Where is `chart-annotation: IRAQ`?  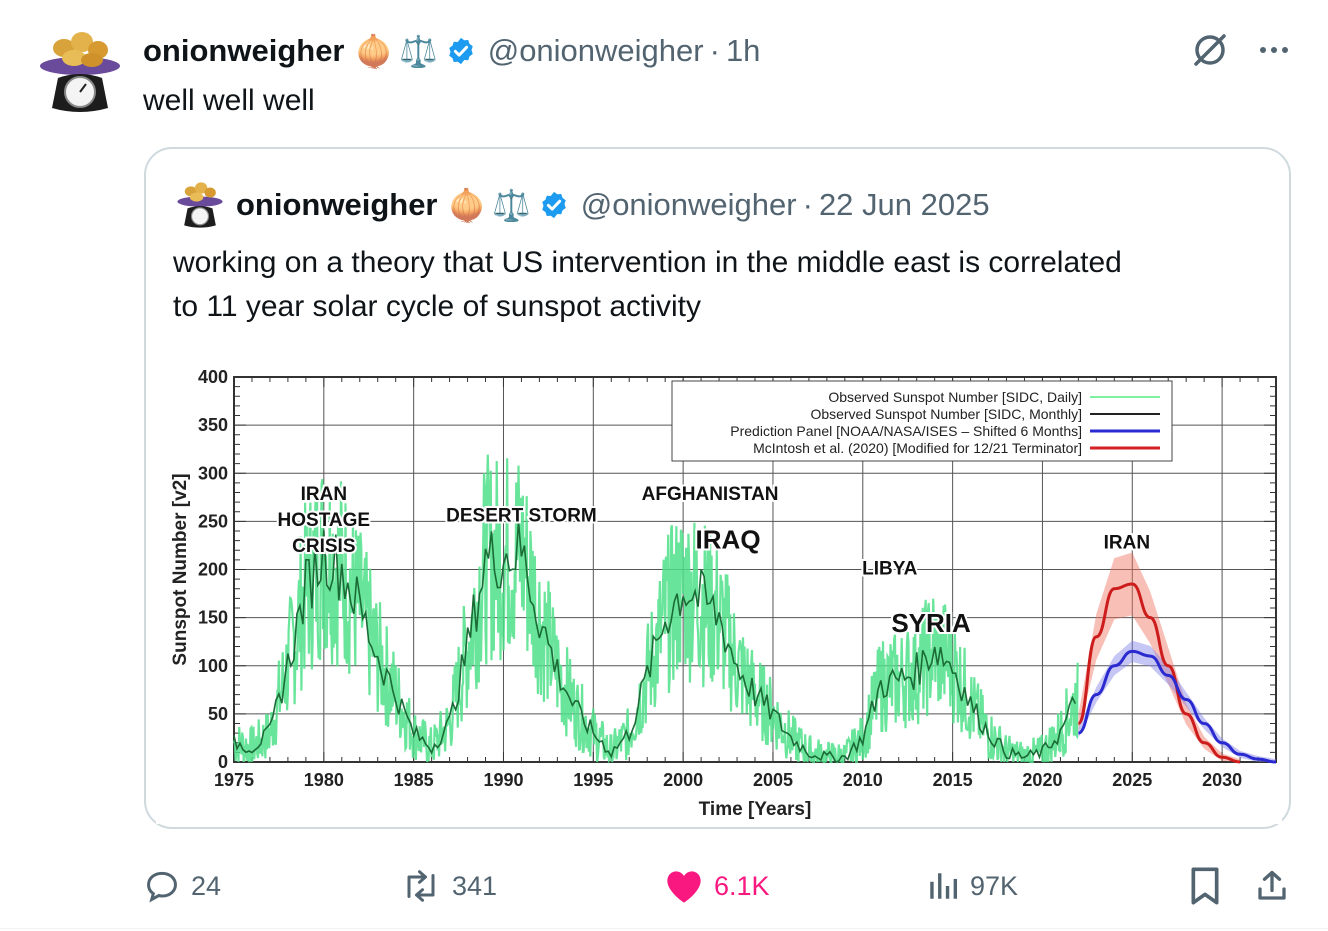
chart-annotation: IRAQ is located at coordinates (728, 539).